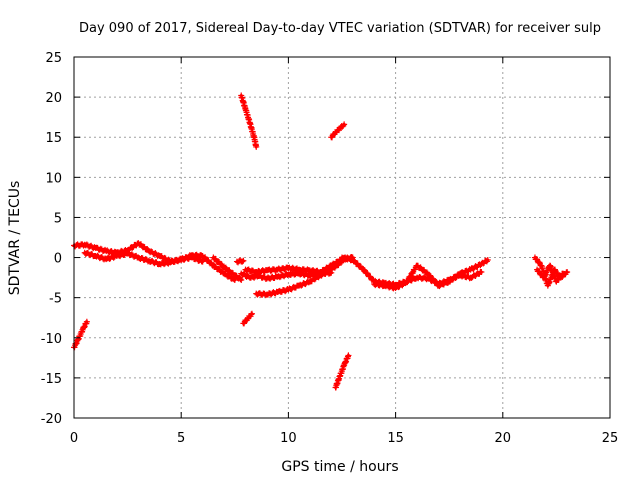 This screenshot has height=480, width=640. I want to click on y-tick-label: -5, so click(55, 299).